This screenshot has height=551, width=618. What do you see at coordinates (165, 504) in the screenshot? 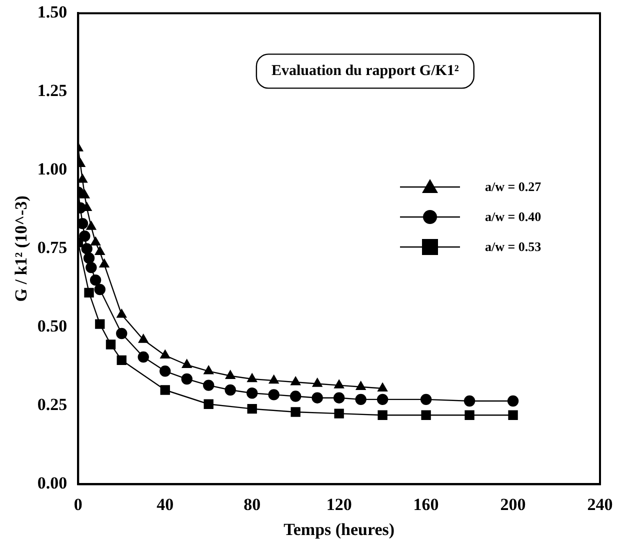
I see `x-tick-label: 40` at bounding box center [165, 504].